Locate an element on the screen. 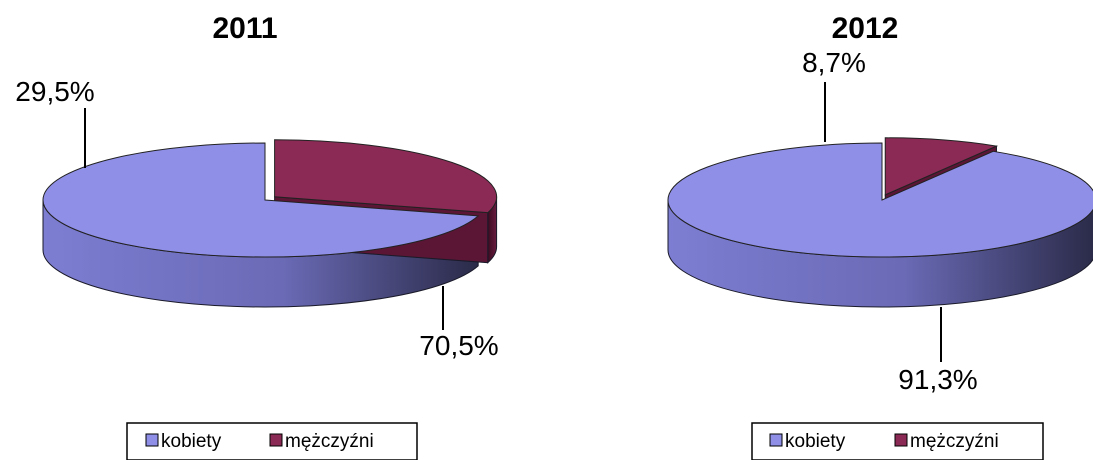  data-label-2011-women: 70,5% is located at coordinates (459, 323).